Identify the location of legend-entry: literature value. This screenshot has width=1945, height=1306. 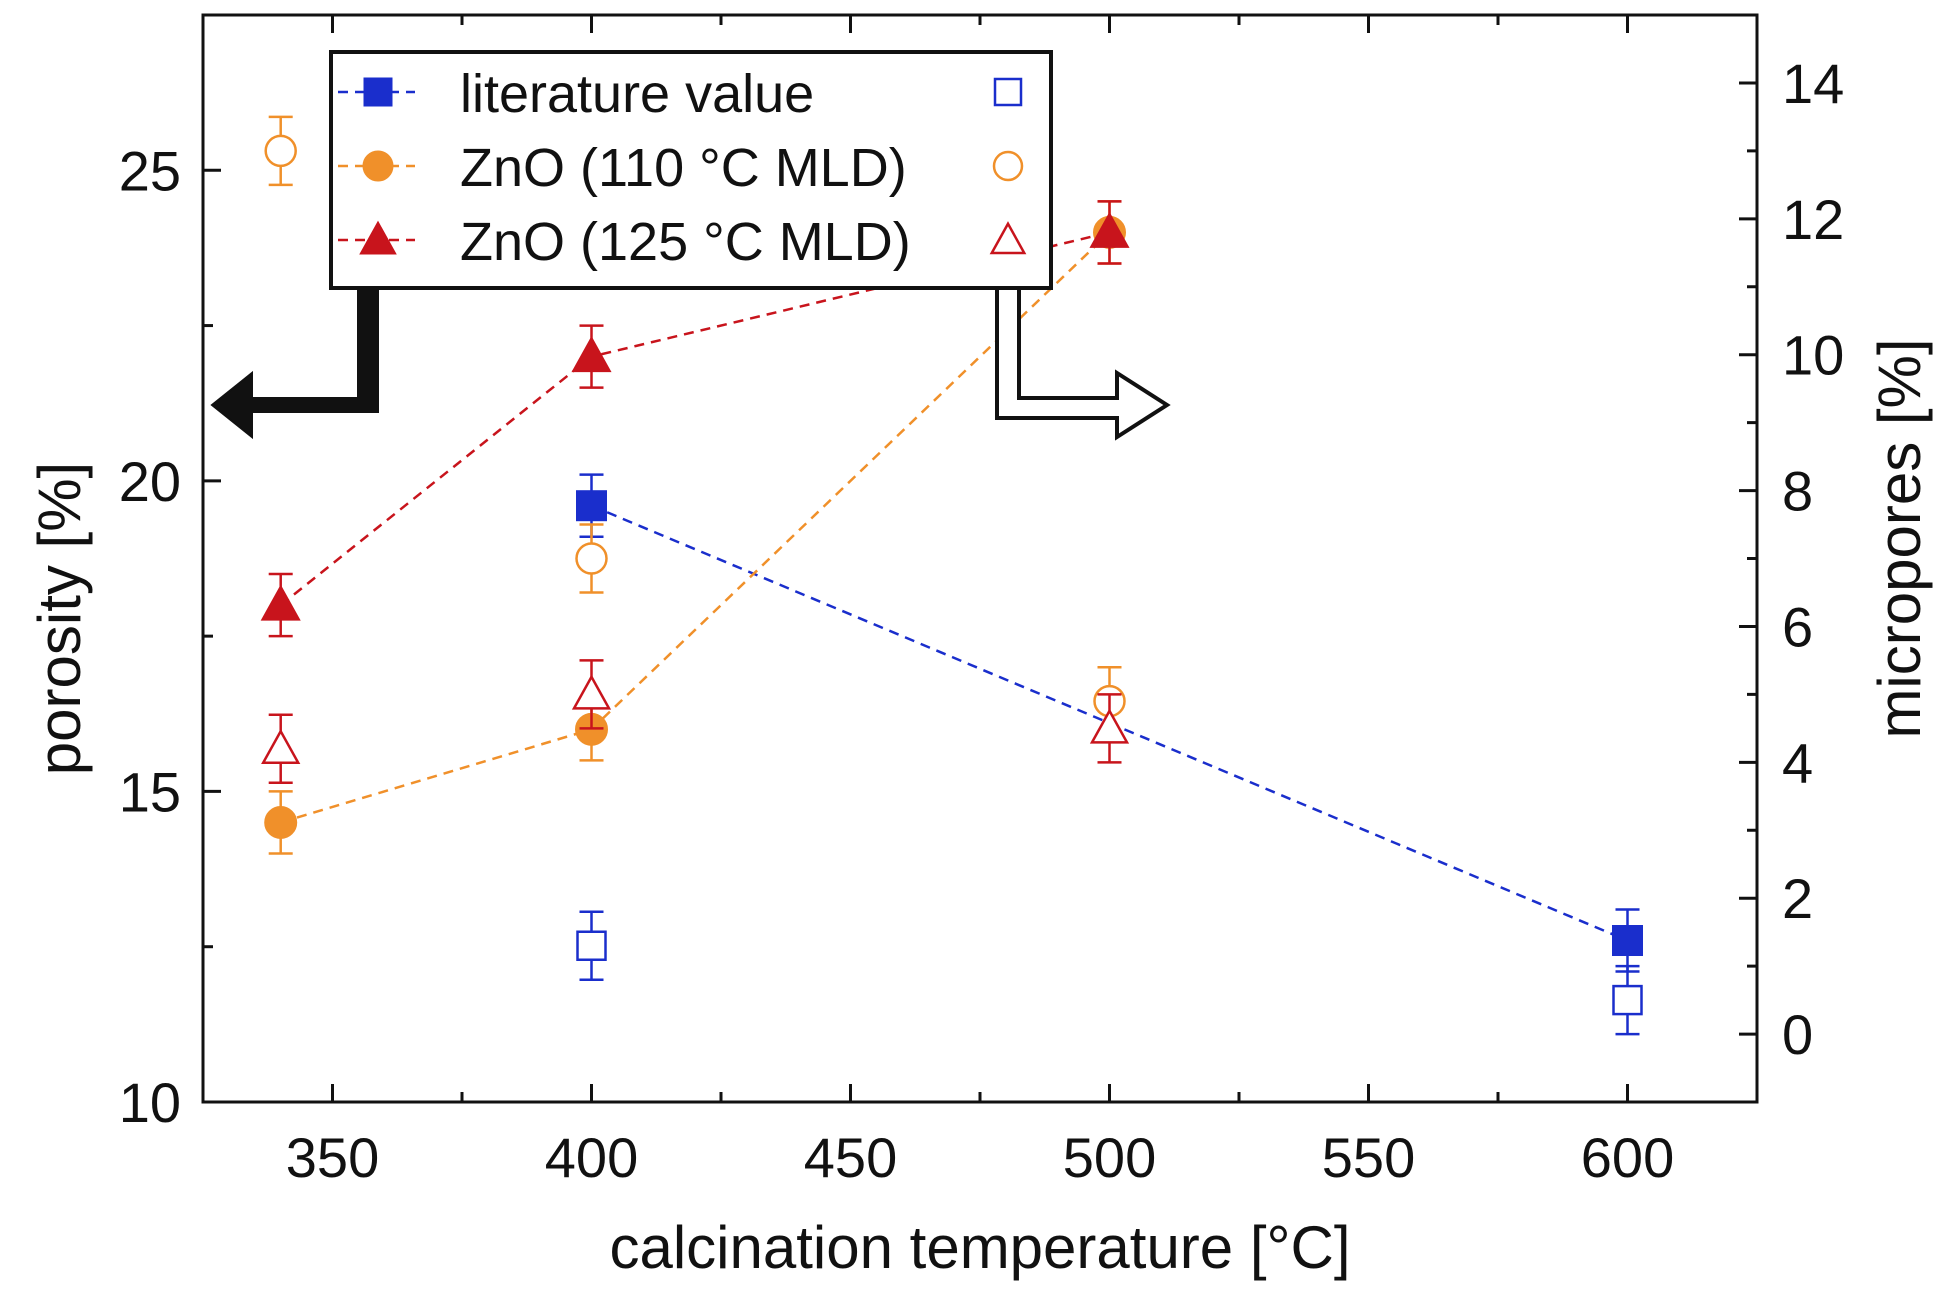
(680, 94).